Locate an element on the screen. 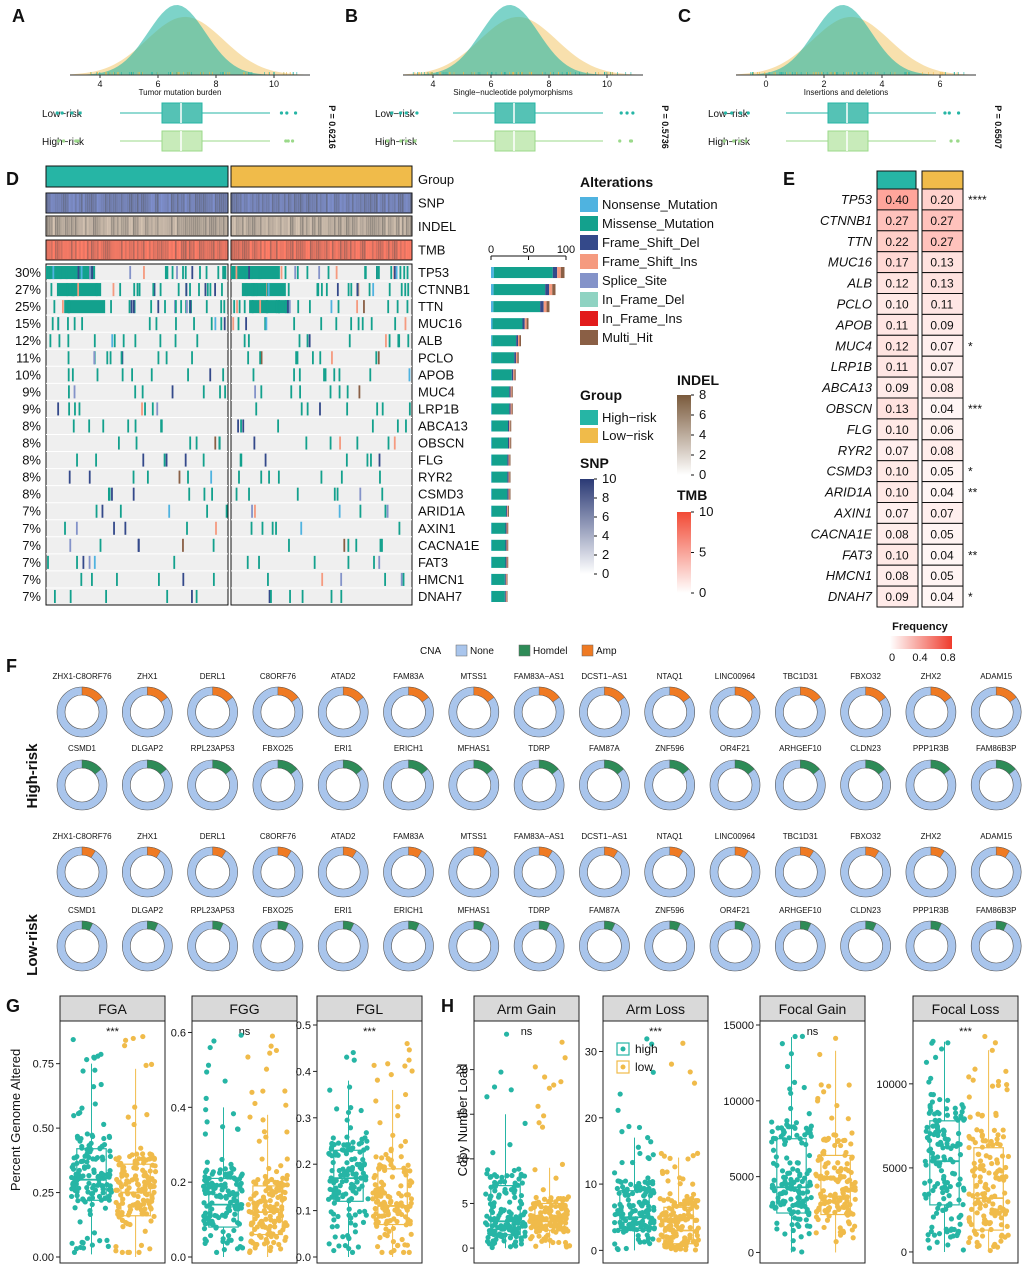 This screenshot has height=1267, width=1024. gene-percent: 27% is located at coordinates (28, 289).